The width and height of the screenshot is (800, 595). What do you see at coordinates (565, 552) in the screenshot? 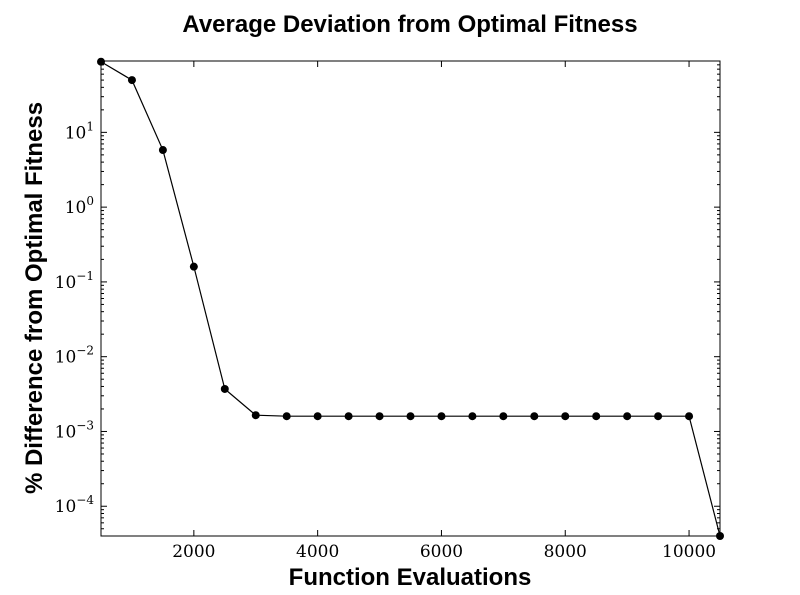
I see `x-tick-label: 8000` at bounding box center [565, 552].